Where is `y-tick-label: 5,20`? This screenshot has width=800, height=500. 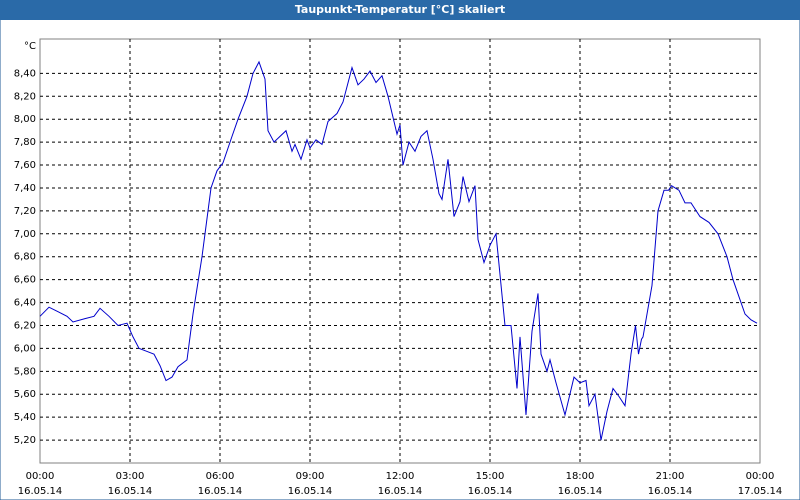 y-tick-label: 5,20 is located at coordinates (25, 440).